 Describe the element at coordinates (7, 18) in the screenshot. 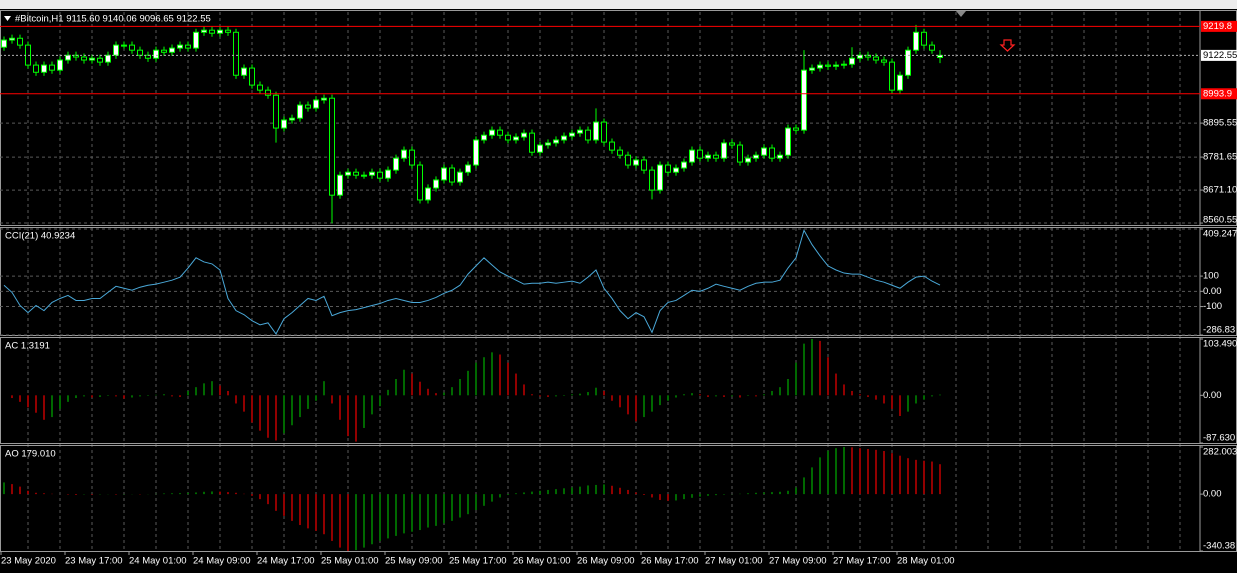

I see `menu-triangle` at that location.